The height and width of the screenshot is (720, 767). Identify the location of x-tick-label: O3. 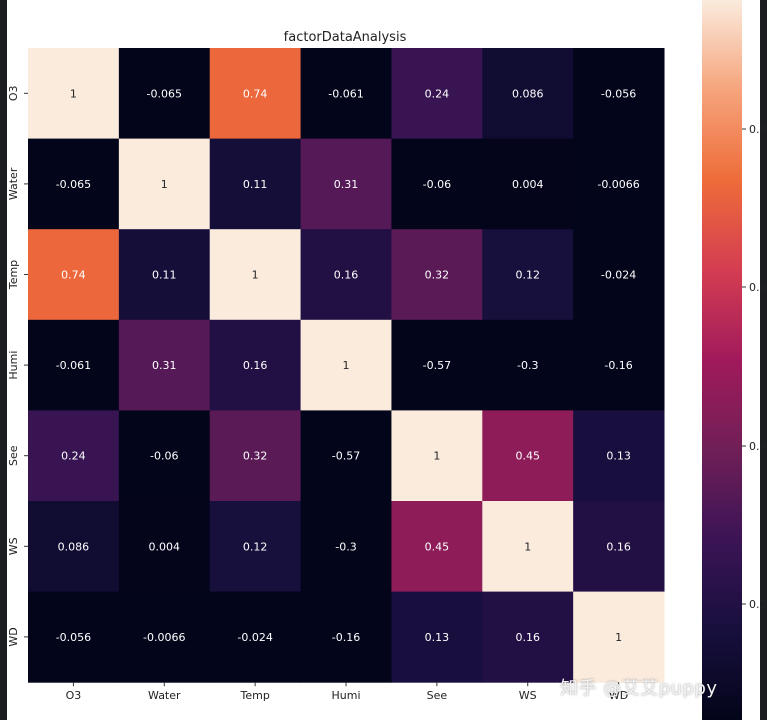
(74, 695).